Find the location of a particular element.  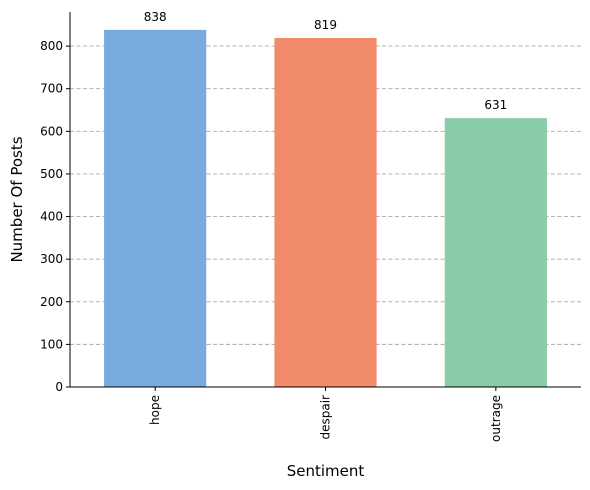

y-tick-label-2: 200 is located at coordinates (51, 302).